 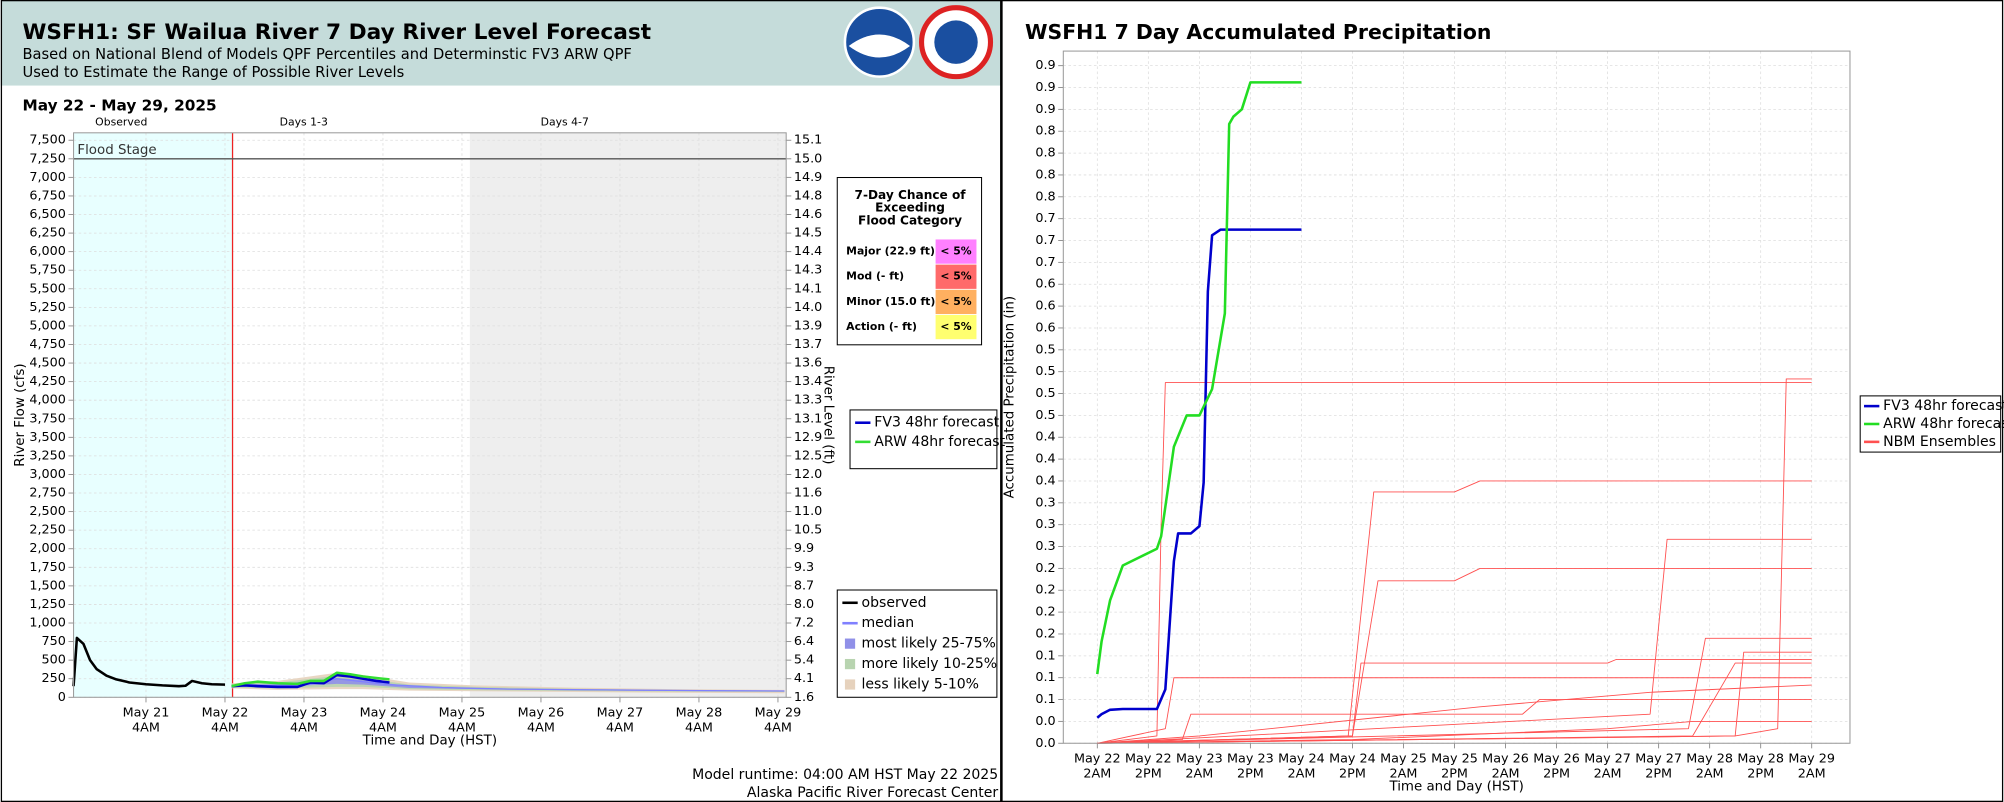 What do you see at coordinates (911, 195) in the screenshot?
I see `flood-table-title: 7-Day Chance of` at bounding box center [911, 195].